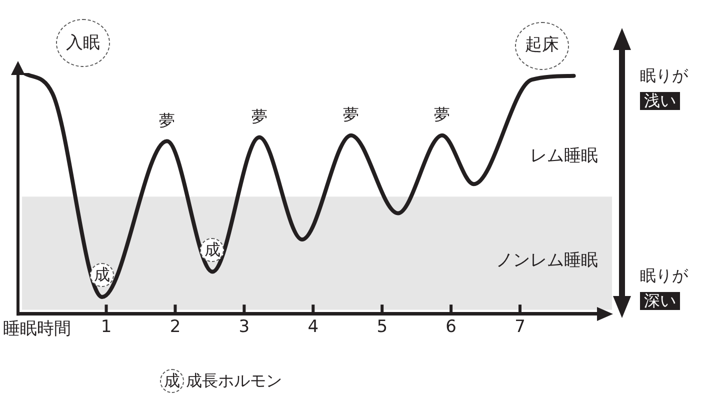 This screenshot has width=710, height=404. What do you see at coordinates (106, 327) in the screenshot?
I see `x-tick-label: 1` at bounding box center [106, 327].